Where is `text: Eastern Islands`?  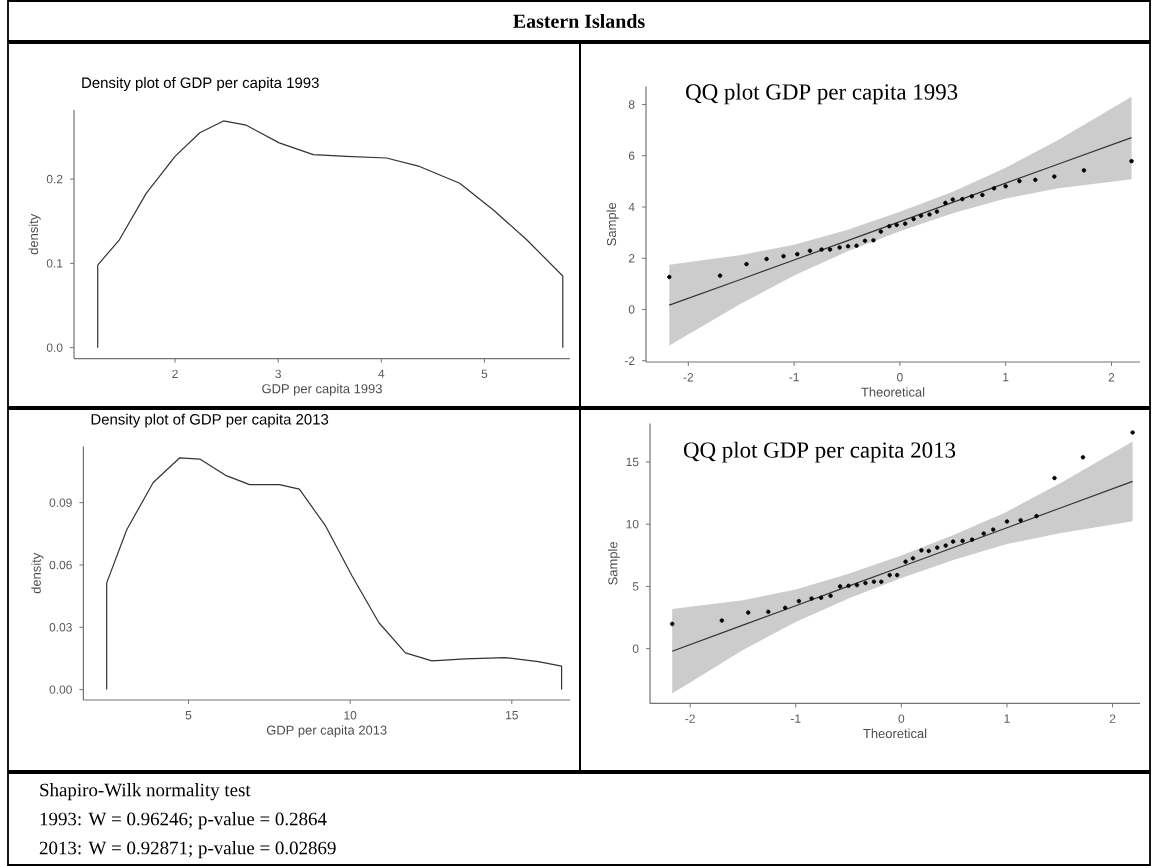 text: Eastern Islands is located at coordinates (579, 20).